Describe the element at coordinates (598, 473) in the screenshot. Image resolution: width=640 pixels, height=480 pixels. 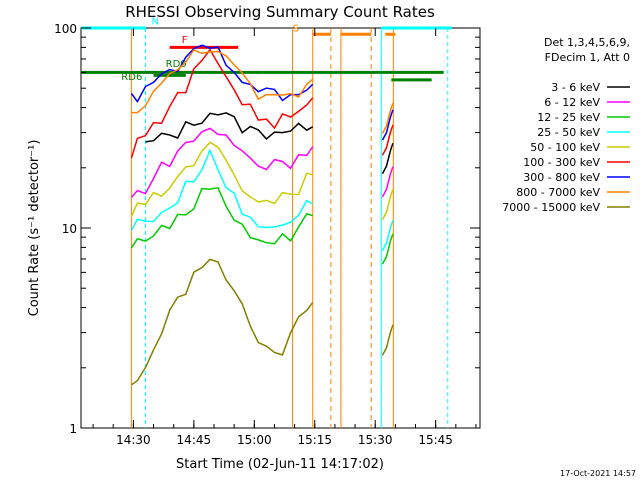
I see `footer-timestamp: 17-Oct-2021 14:57` at that location.